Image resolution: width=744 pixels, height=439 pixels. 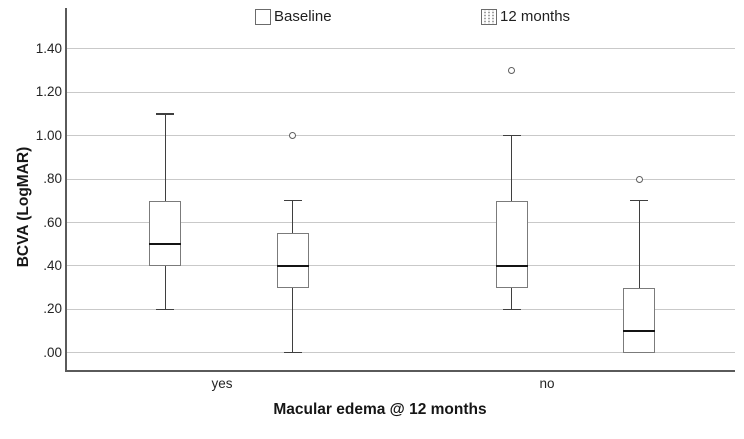 I want to click on median-12-months-no, so click(x=639, y=331).